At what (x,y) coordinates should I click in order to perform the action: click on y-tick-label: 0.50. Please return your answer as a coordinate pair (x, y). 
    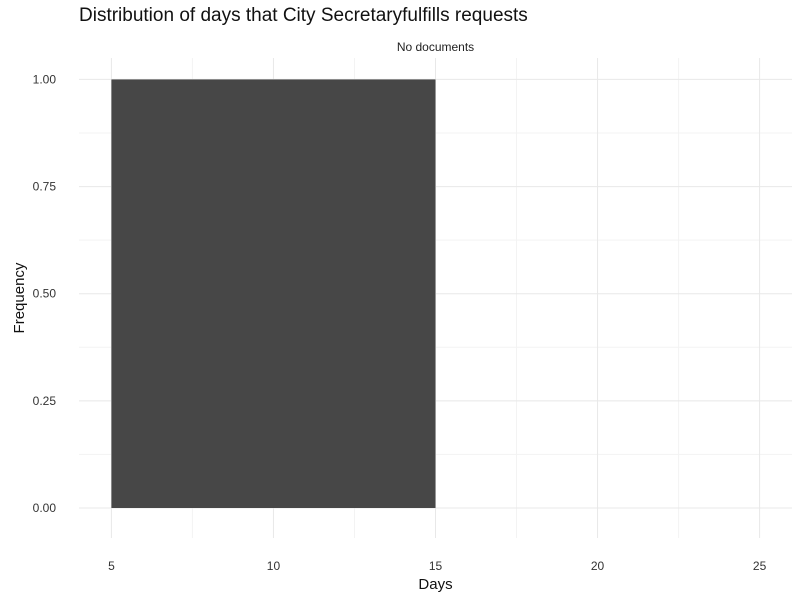
    Looking at the image, I should click on (45, 294).